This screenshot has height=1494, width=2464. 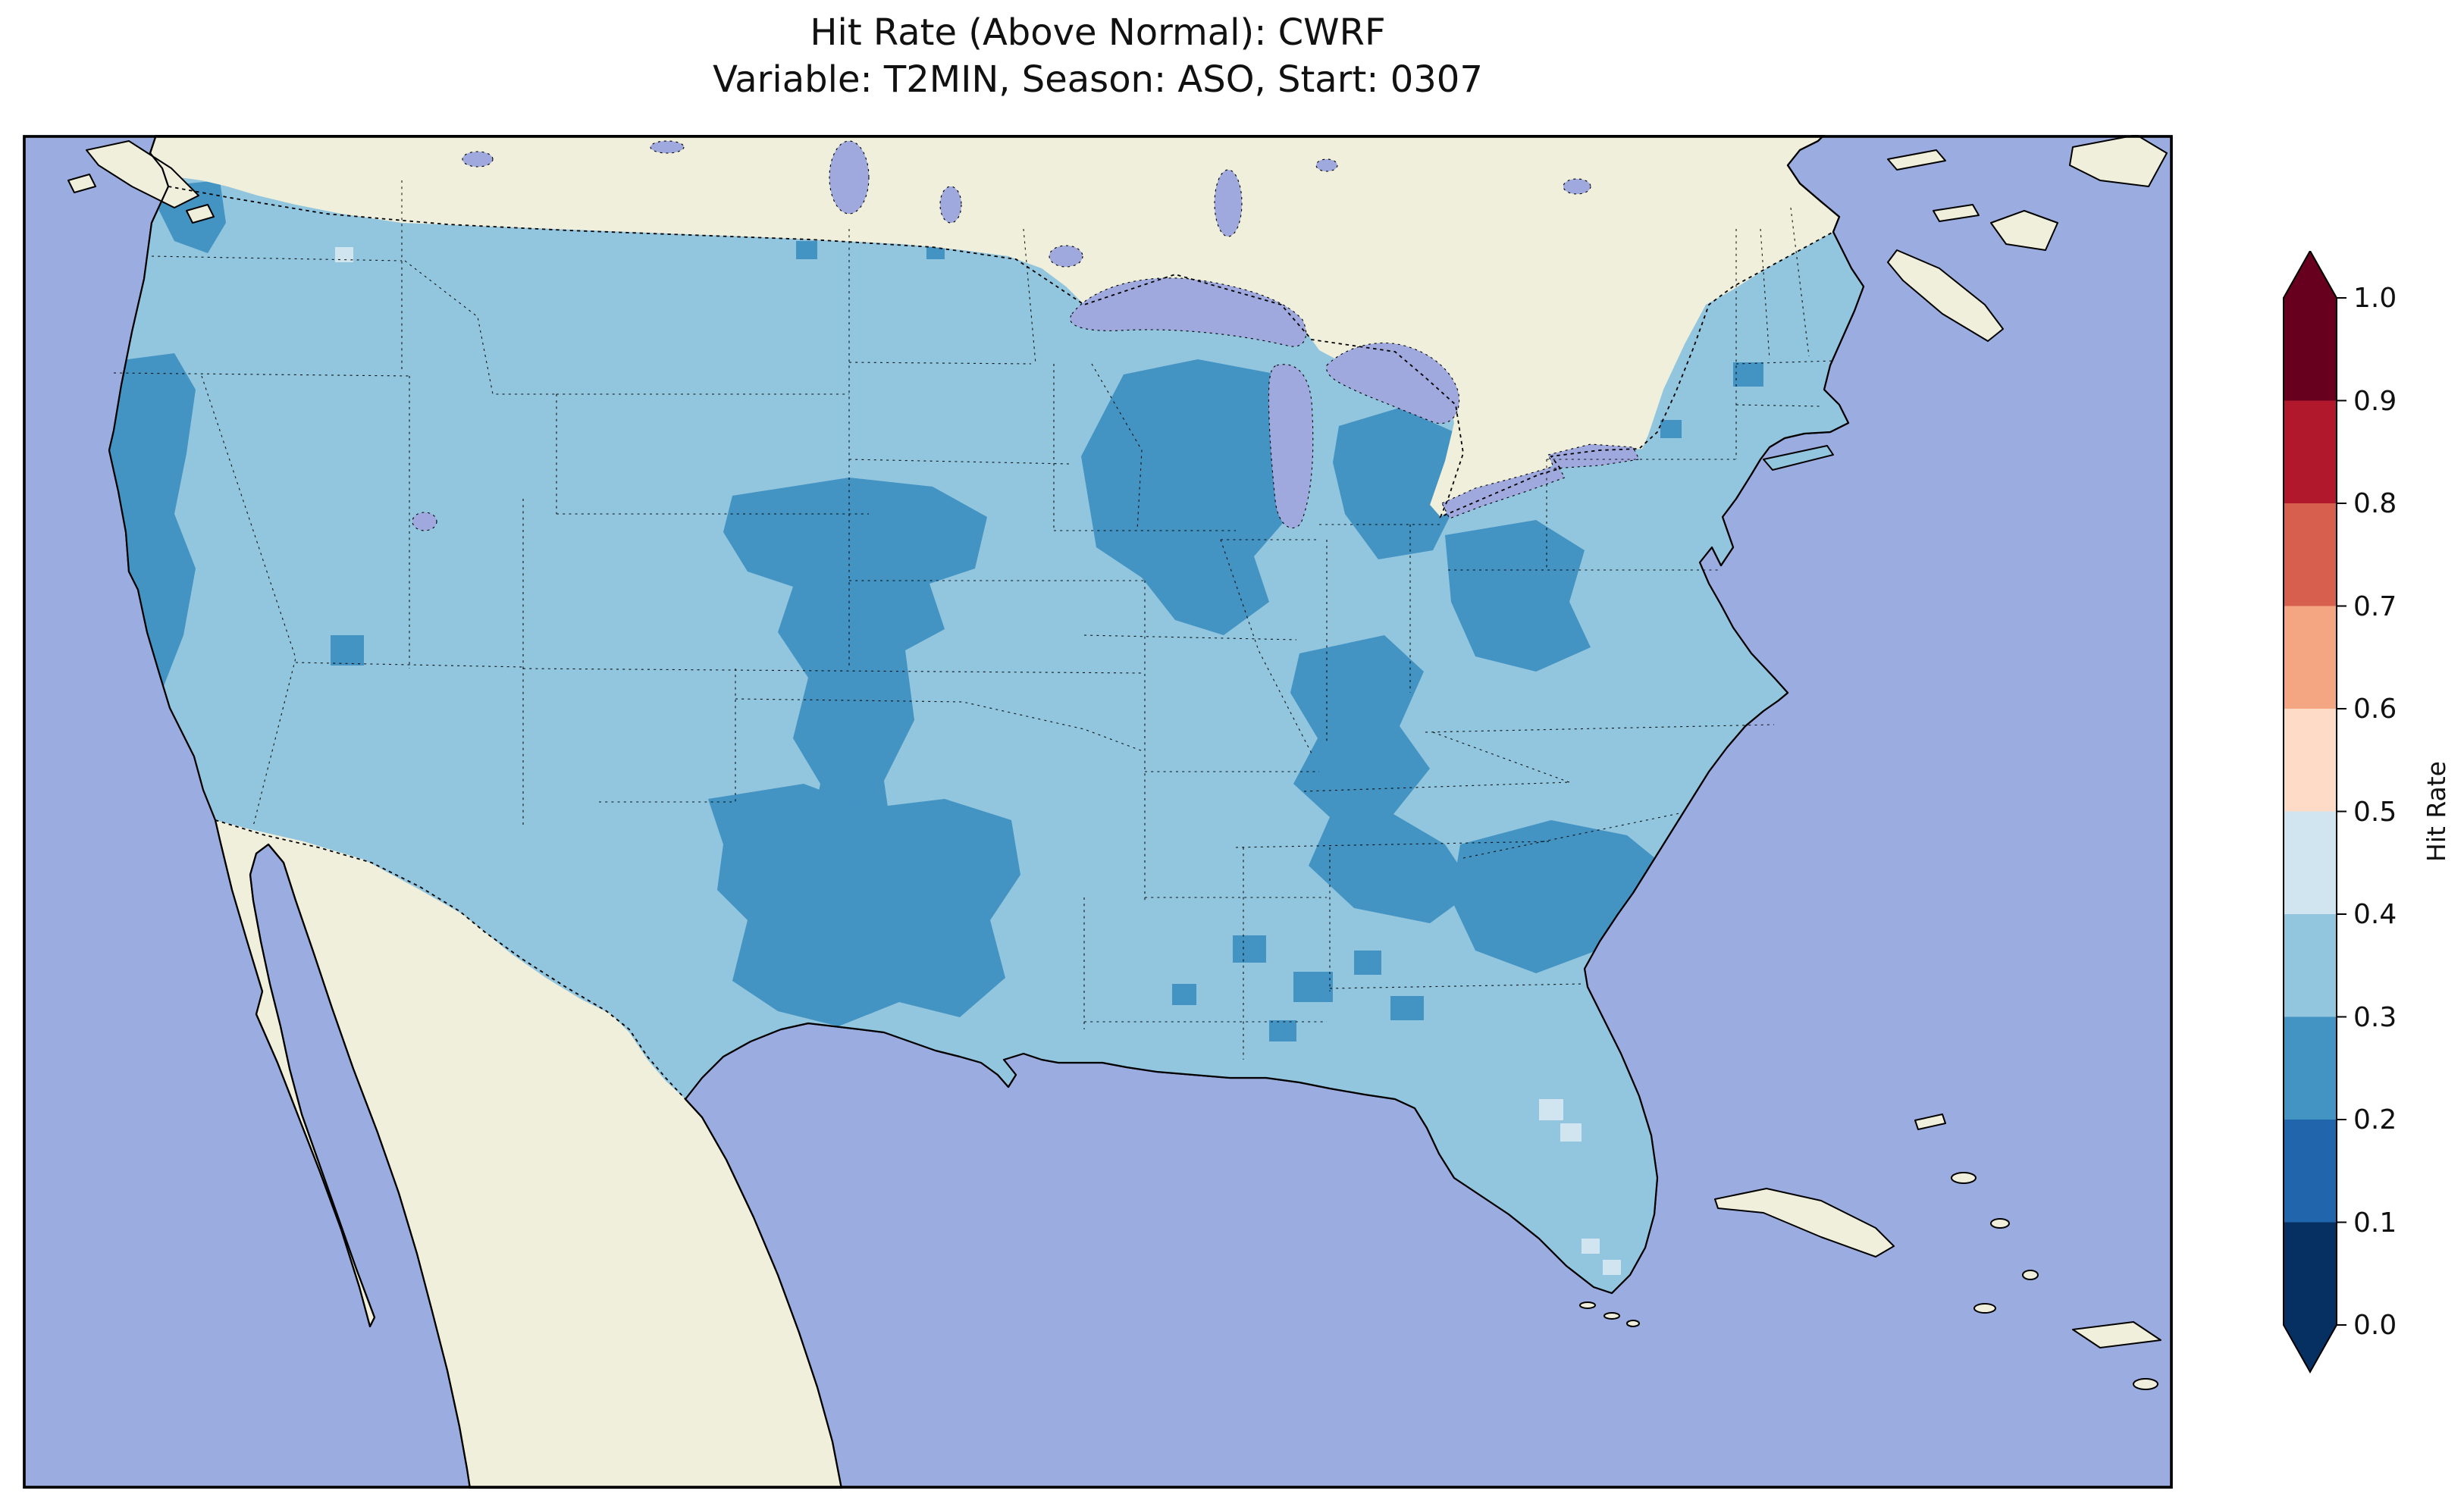 I want to click on hit-rate-patch-missouri-kentucky-tennessee, so click(x=1382, y=779).